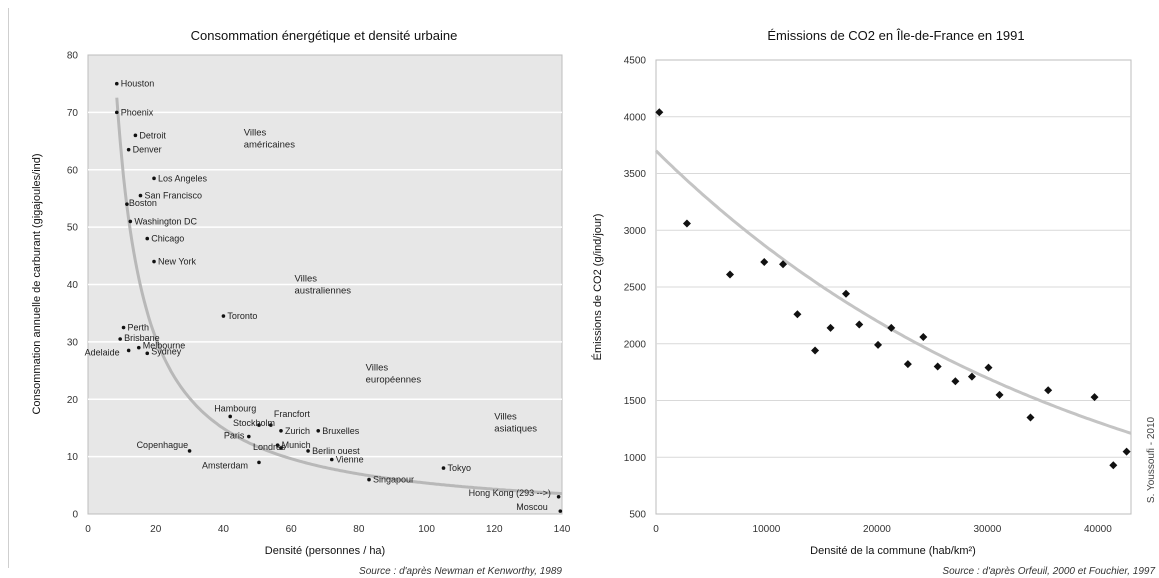  I want to click on chart1-y-tick-label: 50, so click(73, 228).